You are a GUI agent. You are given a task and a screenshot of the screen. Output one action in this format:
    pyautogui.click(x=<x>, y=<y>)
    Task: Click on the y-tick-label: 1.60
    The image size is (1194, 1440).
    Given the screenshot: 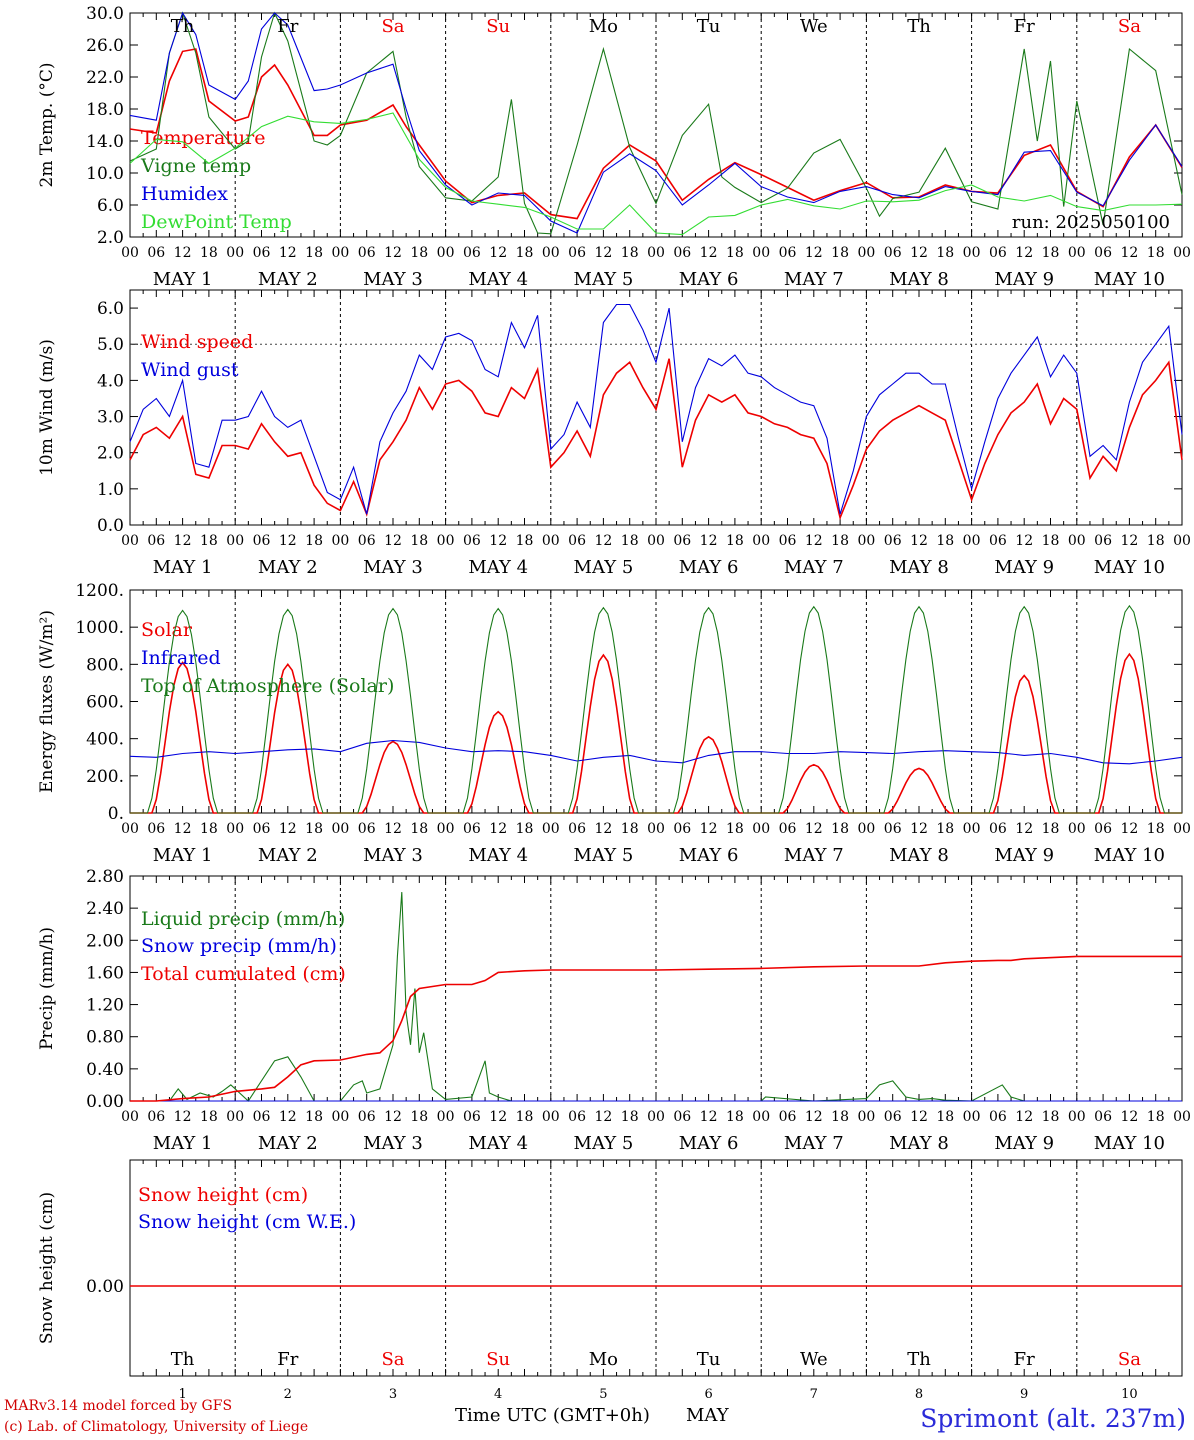 What is the action you would take?
    pyautogui.click(x=105, y=973)
    